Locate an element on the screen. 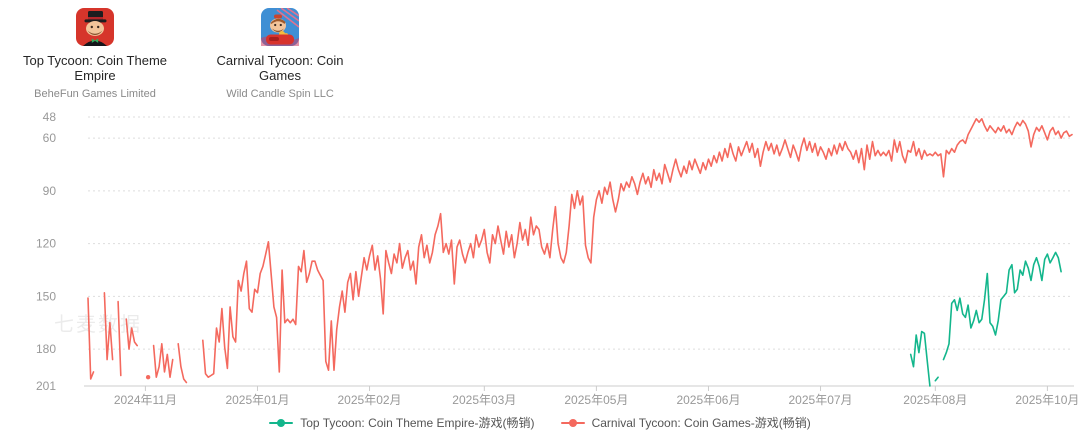 The image size is (1080, 436). legend-label: Carnival Tycoon: Coin Games-游戏(畅销) is located at coordinates (701, 423).